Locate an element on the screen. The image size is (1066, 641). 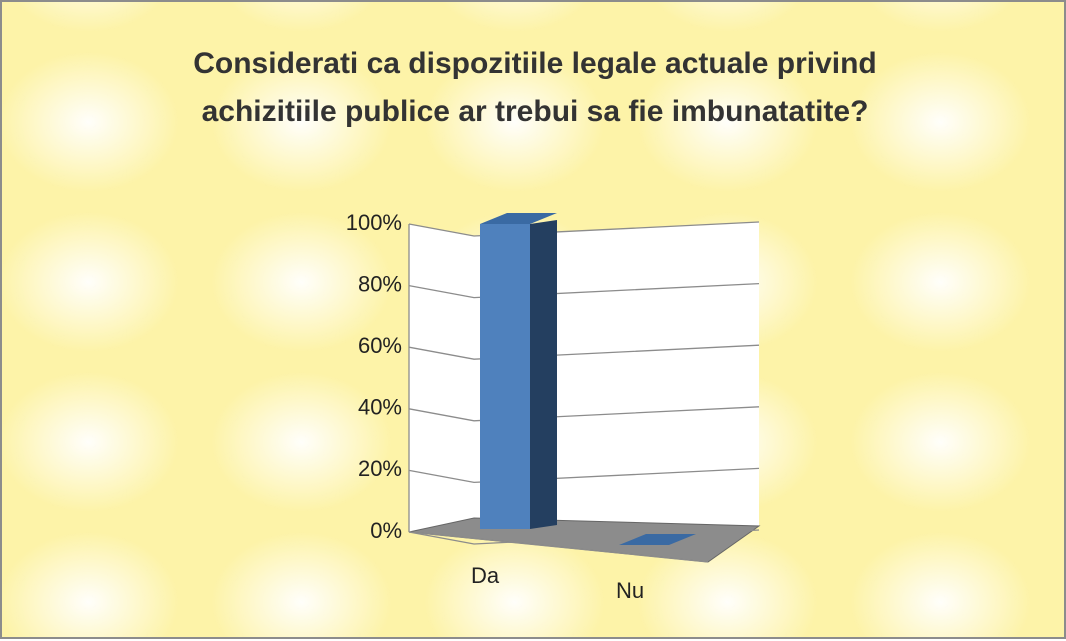
y-tick-label: 100% is located at coordinates (374, 222).